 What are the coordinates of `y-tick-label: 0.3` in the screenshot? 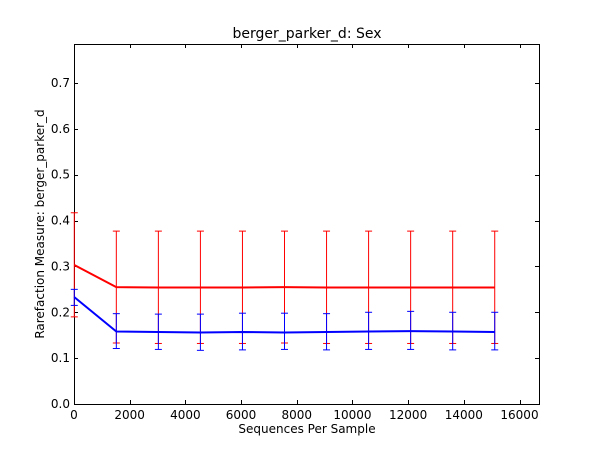 It's located at (60, 266).